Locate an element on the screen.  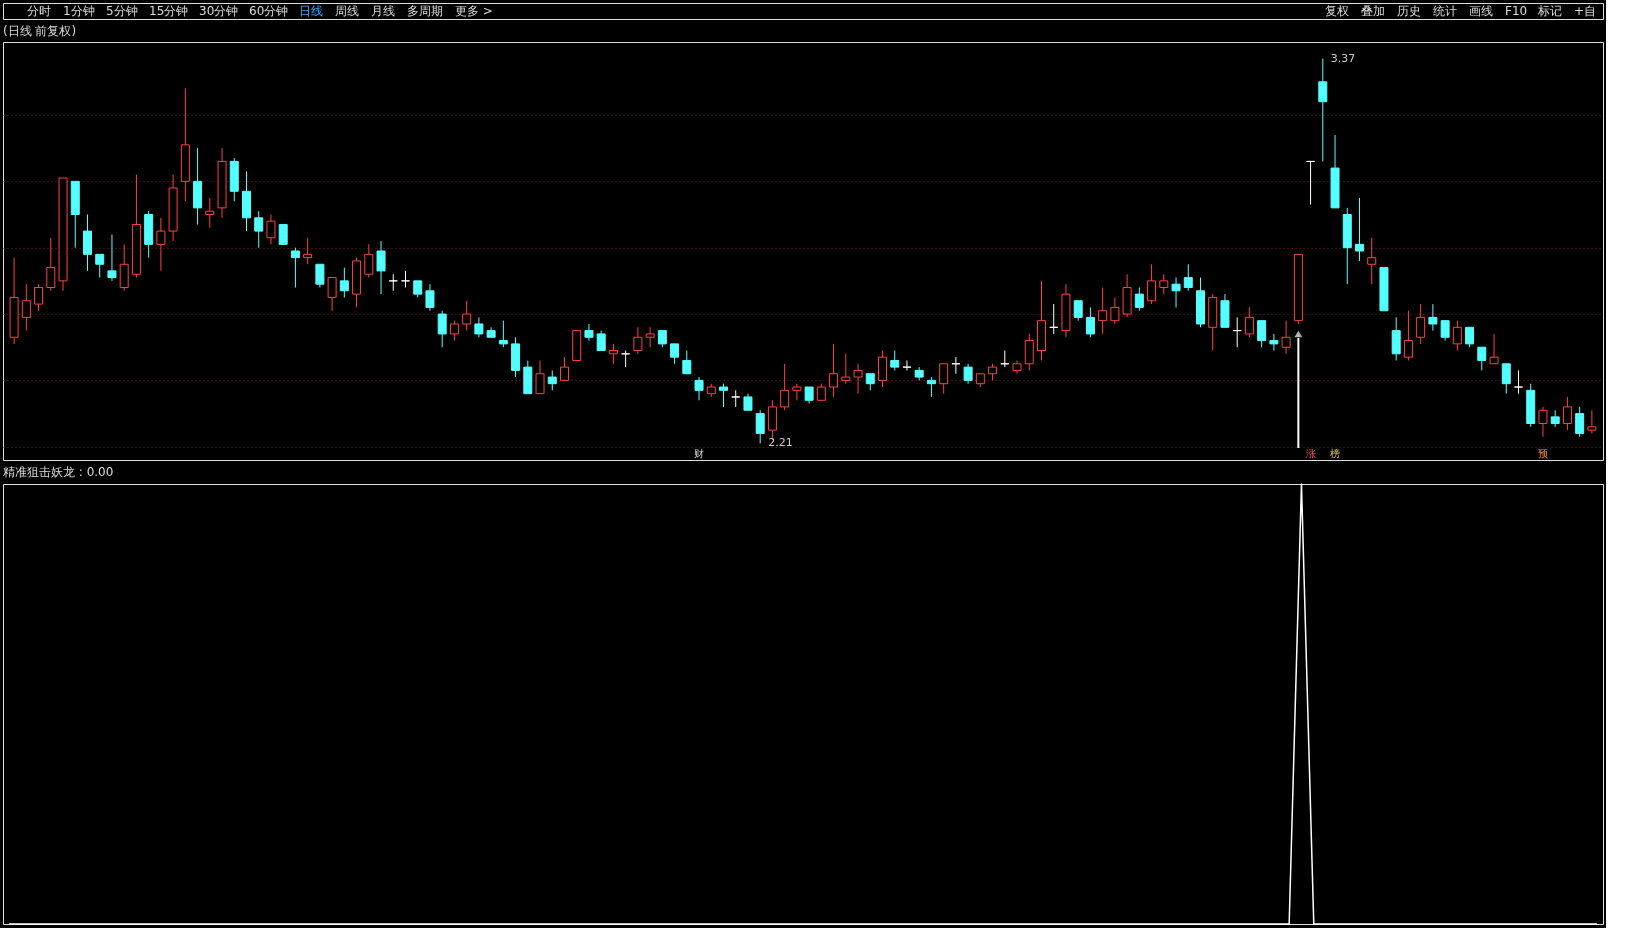
annotation: 预 is located at coordinates (1542, 453).